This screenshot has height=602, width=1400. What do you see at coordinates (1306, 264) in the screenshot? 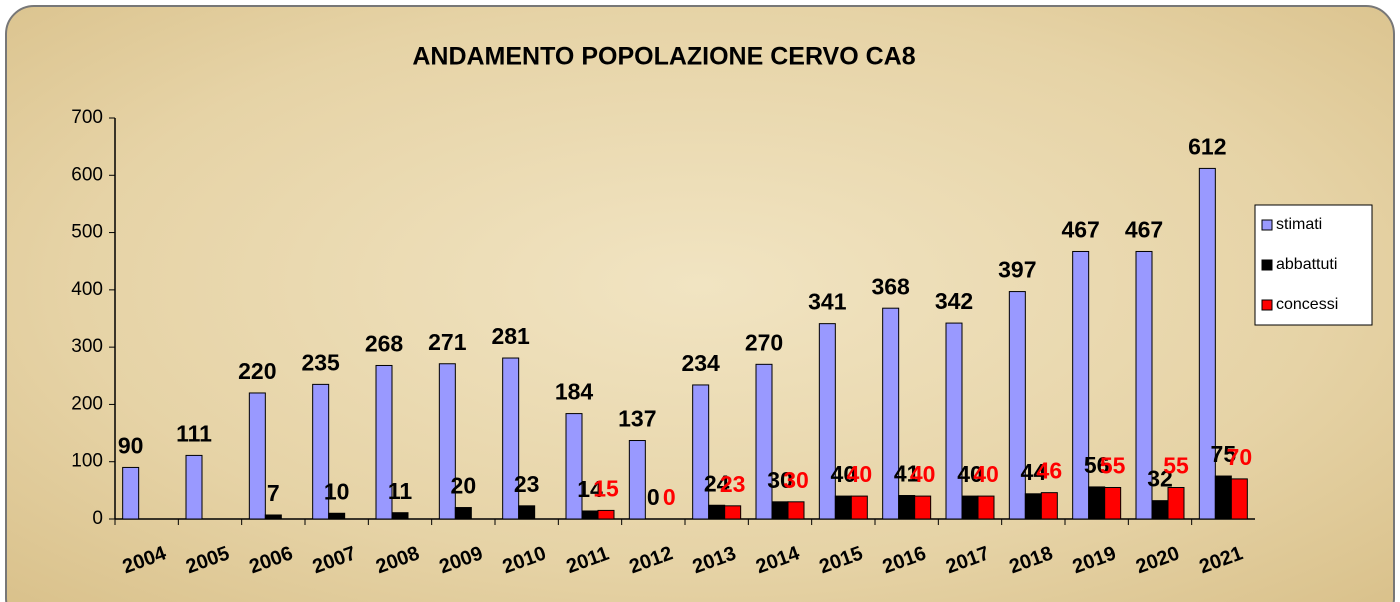
I see `legend-label: abbattuti` at bounding box center [1306, 264].